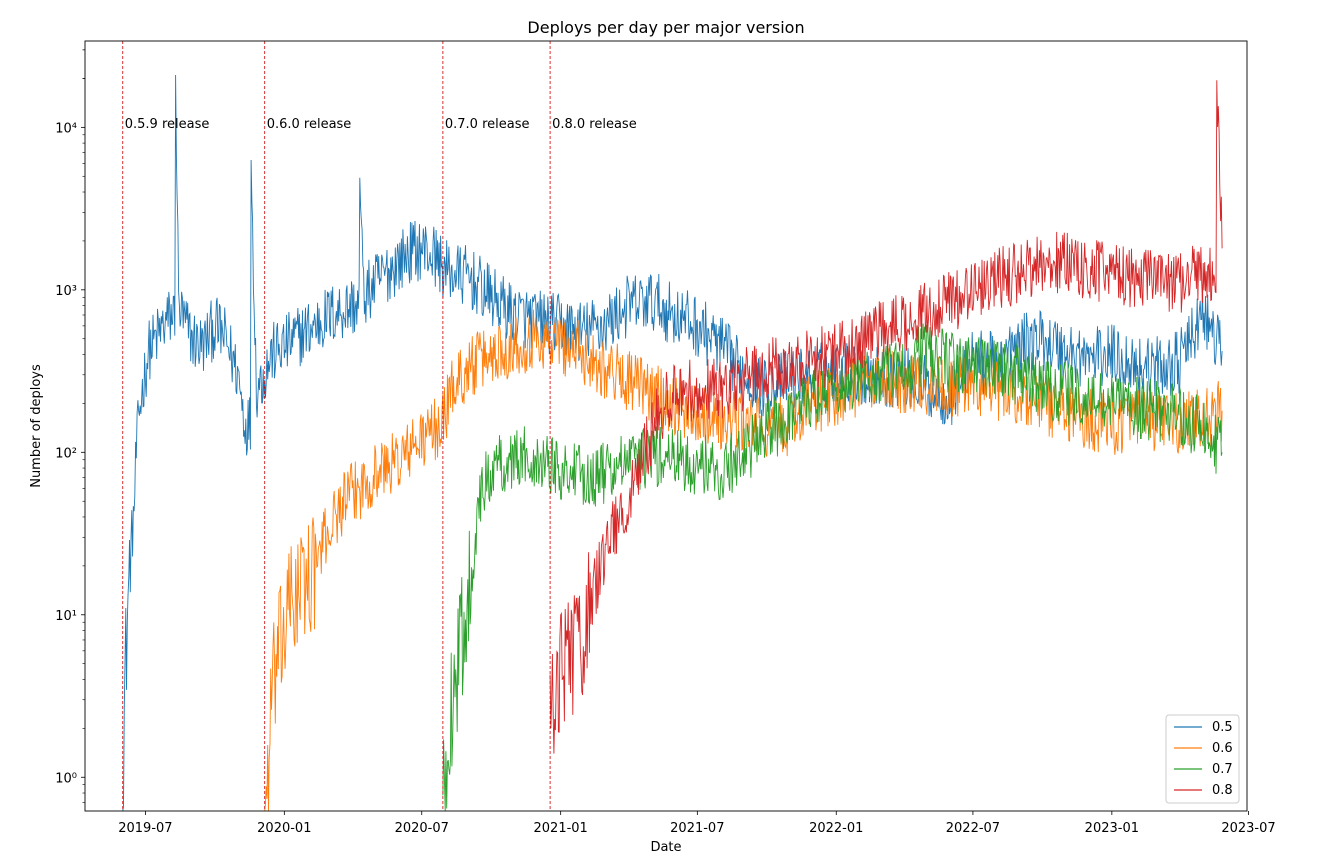 The width and height of the screenshot is (1329, 868). Describe the element at coordinates (66, 778) in the screenshot. I see `y-tick-label: 10⁰` at that location.